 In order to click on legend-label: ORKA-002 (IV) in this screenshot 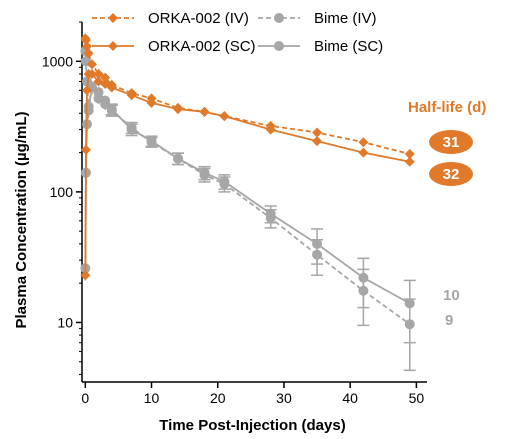, I will do `click(198, 18)`.